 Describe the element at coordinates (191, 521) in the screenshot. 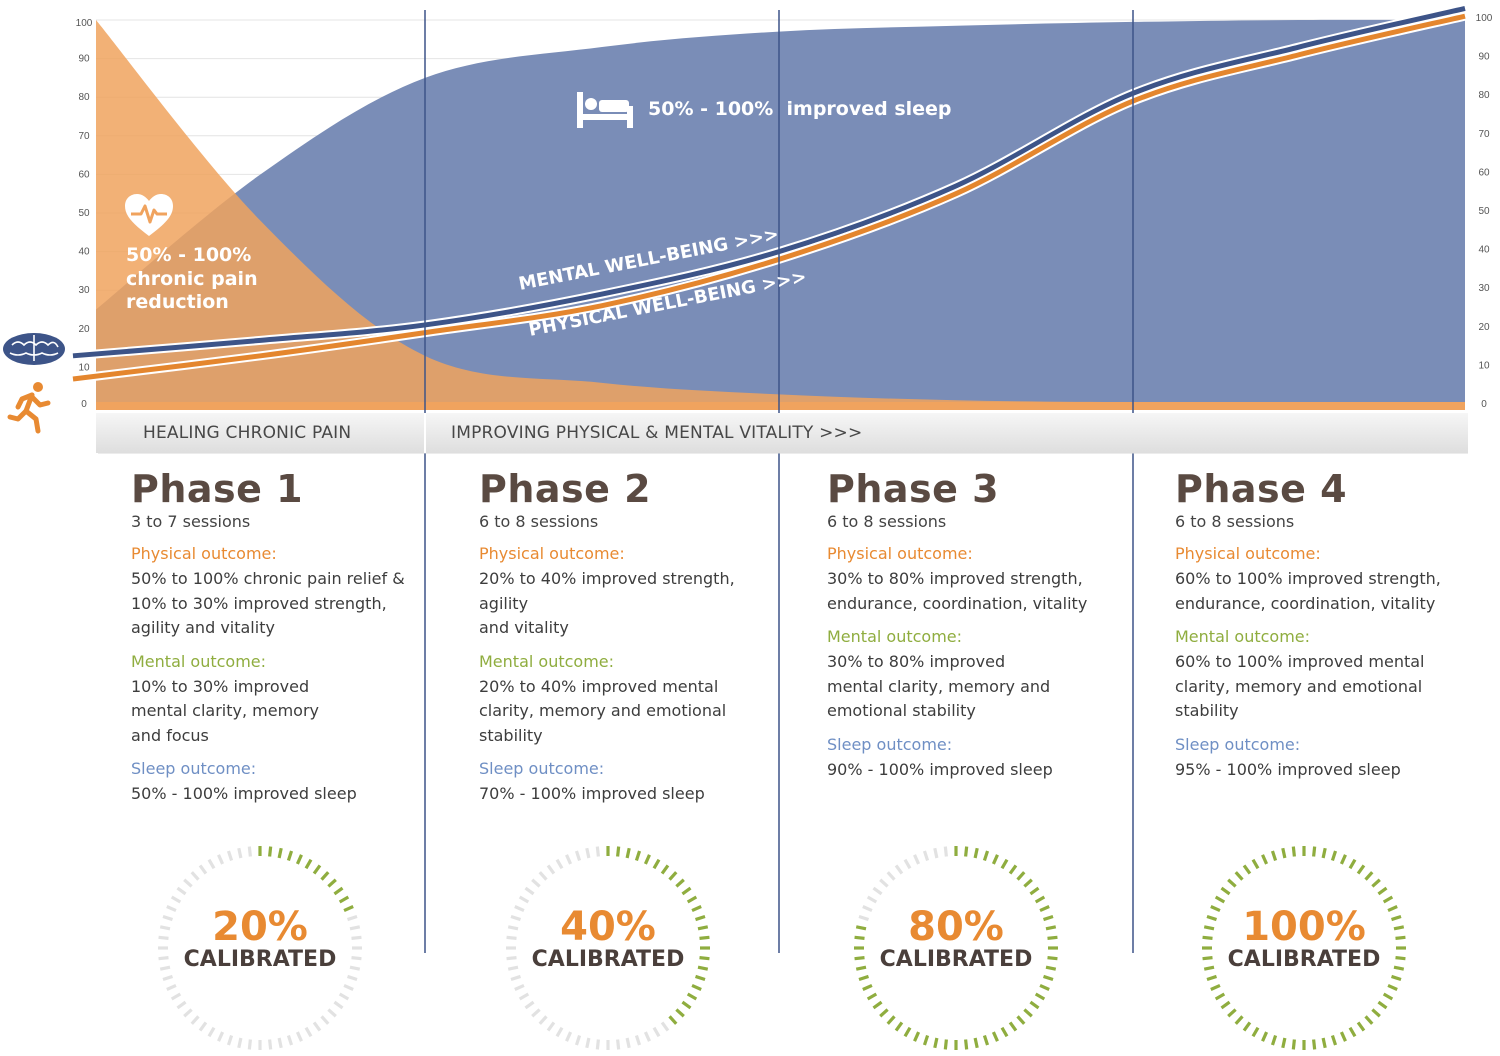

I see `phase-sessions: 3 to 7 sessions` at that location.